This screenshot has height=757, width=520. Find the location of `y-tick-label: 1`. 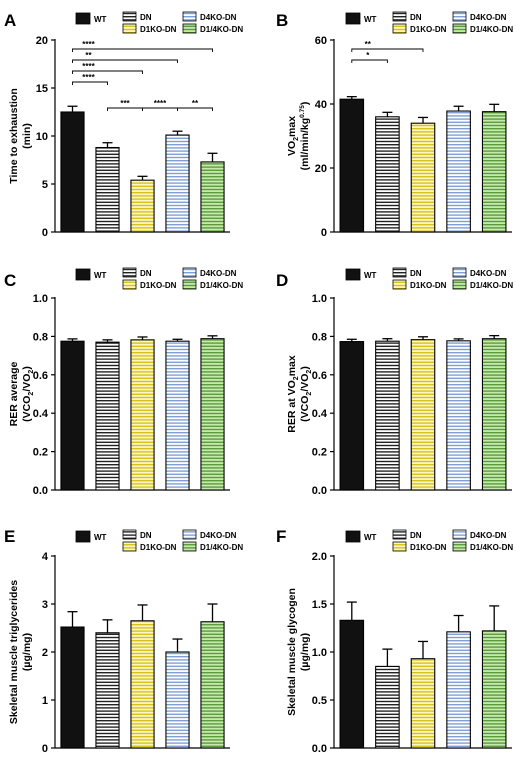

y-tick-label: 1 is located at coordinates (45, 701).